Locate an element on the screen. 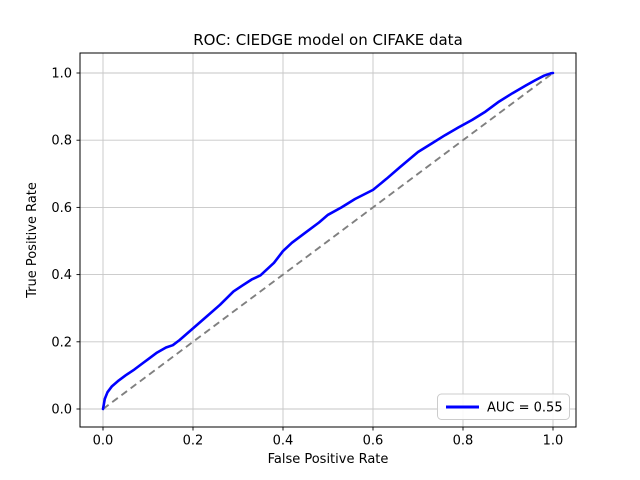 This screenshot has height=480, width=640. y-tick-label: 0.4 is located at coordinates (61, 275).